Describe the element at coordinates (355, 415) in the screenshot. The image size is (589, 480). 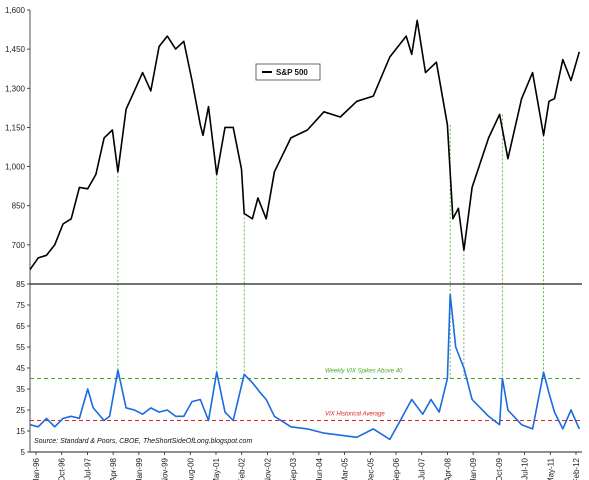
I see `historical-average-label: VIX Historical Average` at that location.